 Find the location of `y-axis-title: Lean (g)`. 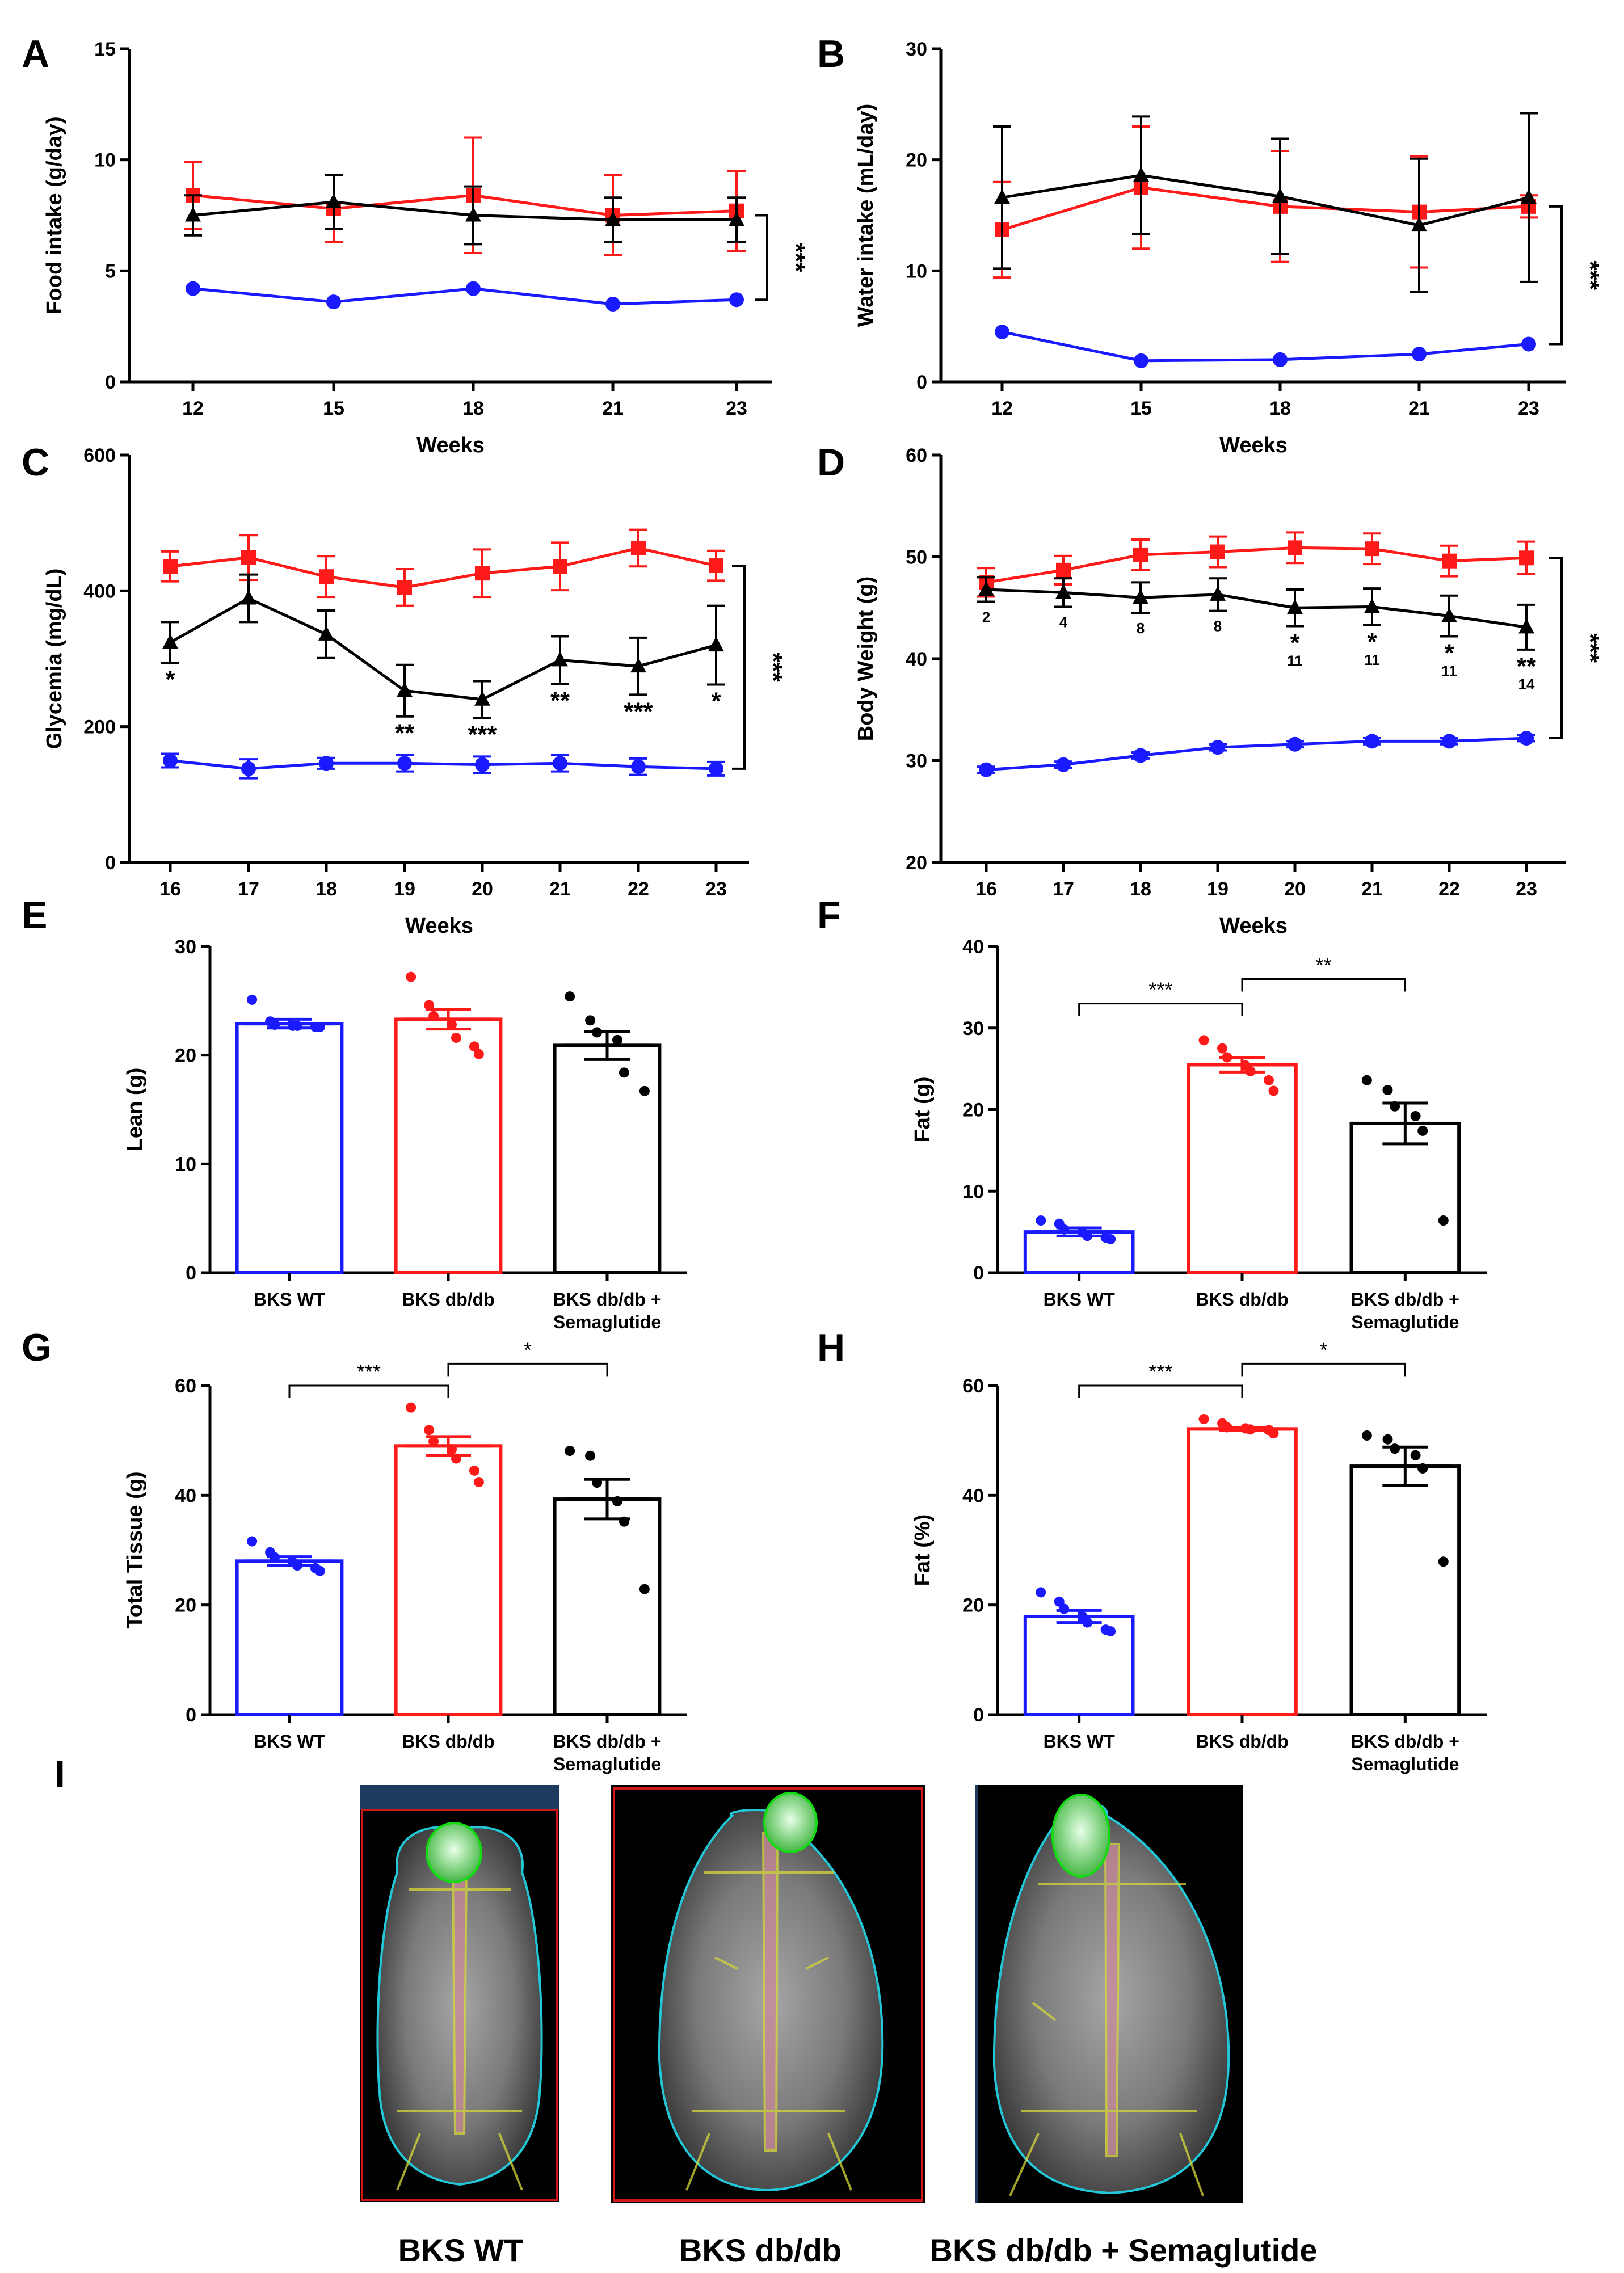

y-axis-title: Lean (g) is located at coordinates (135, 1110).